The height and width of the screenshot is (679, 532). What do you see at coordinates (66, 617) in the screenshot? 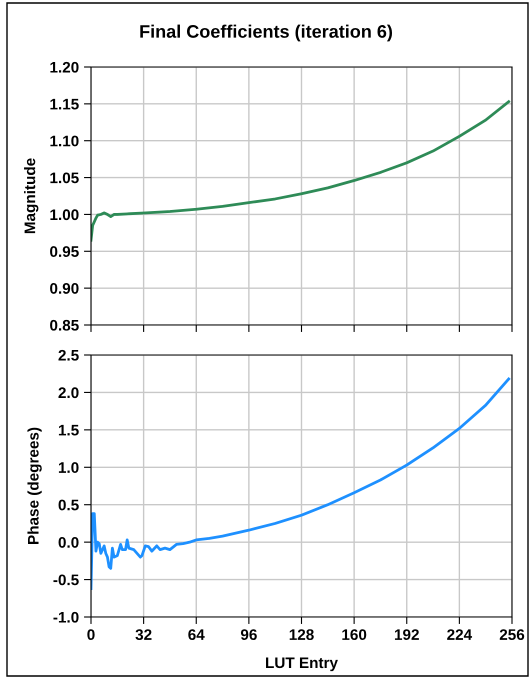
I see `y-tick-label: -1.0` at bounding box center [66, 617].